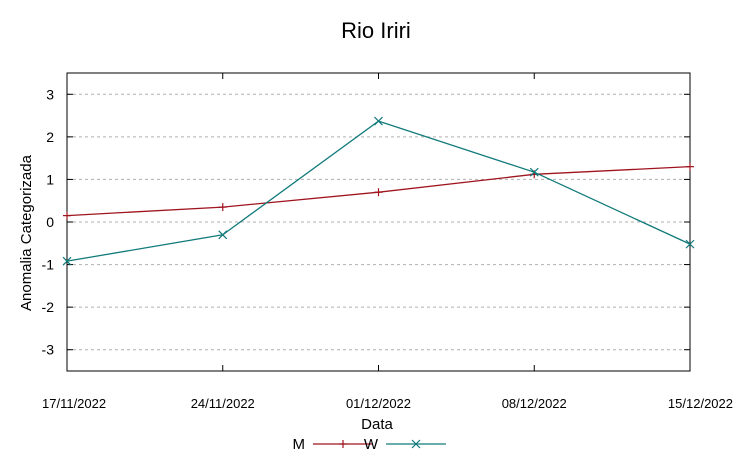 The image size is (753, 464). Describe the element at coordinates (48, 307) in the screenshot. I see `y-tick-label: -2` at that location.